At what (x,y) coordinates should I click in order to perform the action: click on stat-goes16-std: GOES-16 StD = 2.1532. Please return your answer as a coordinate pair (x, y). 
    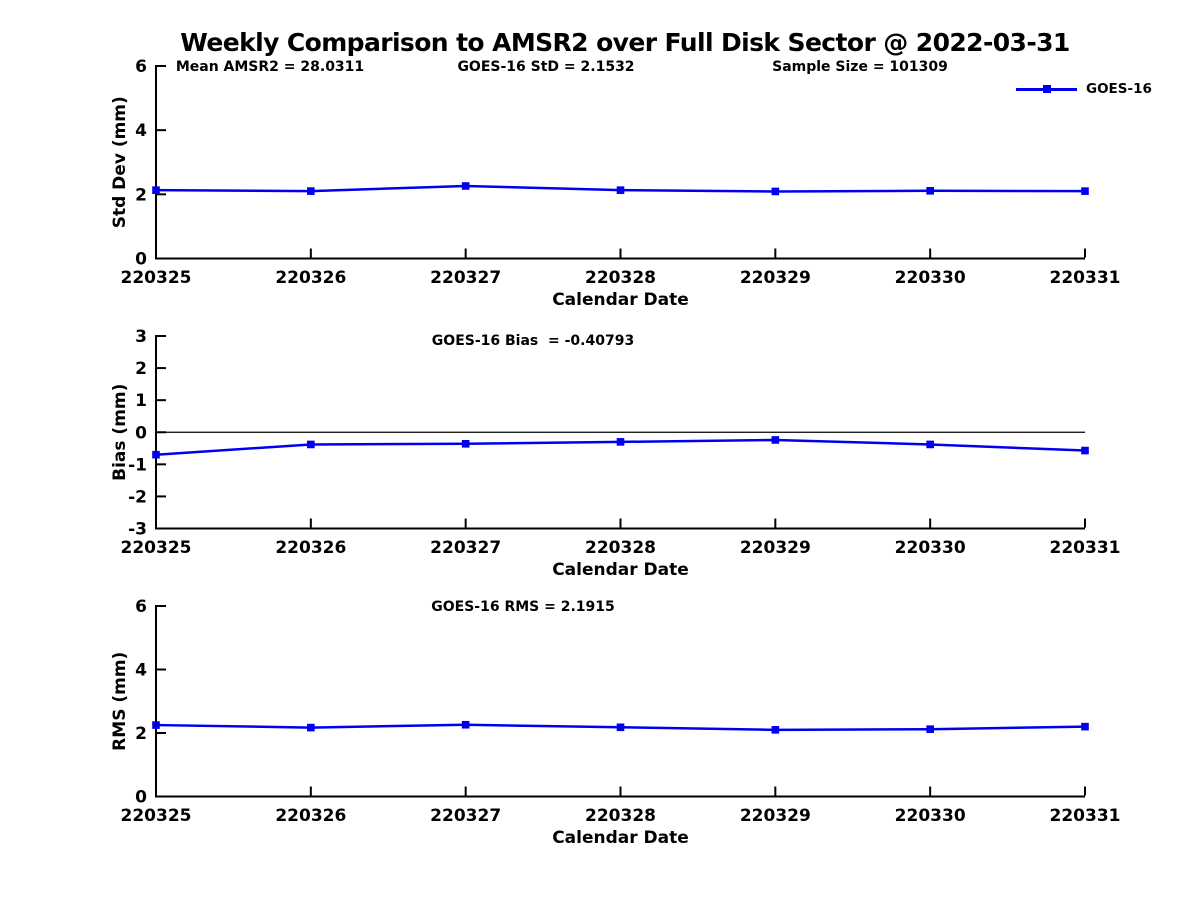
    Looking at the image, I should click on (546, 67).